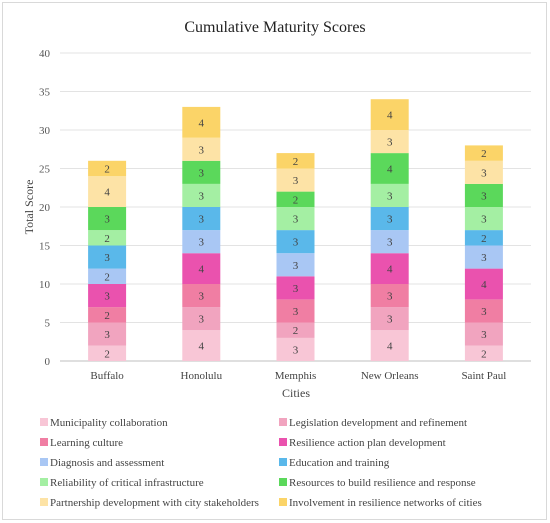 This screenshot has width=550, height=523. Describe the element at coordinates (48, 324) in the screenshot. I see `y-tick-label: 5` at that location.